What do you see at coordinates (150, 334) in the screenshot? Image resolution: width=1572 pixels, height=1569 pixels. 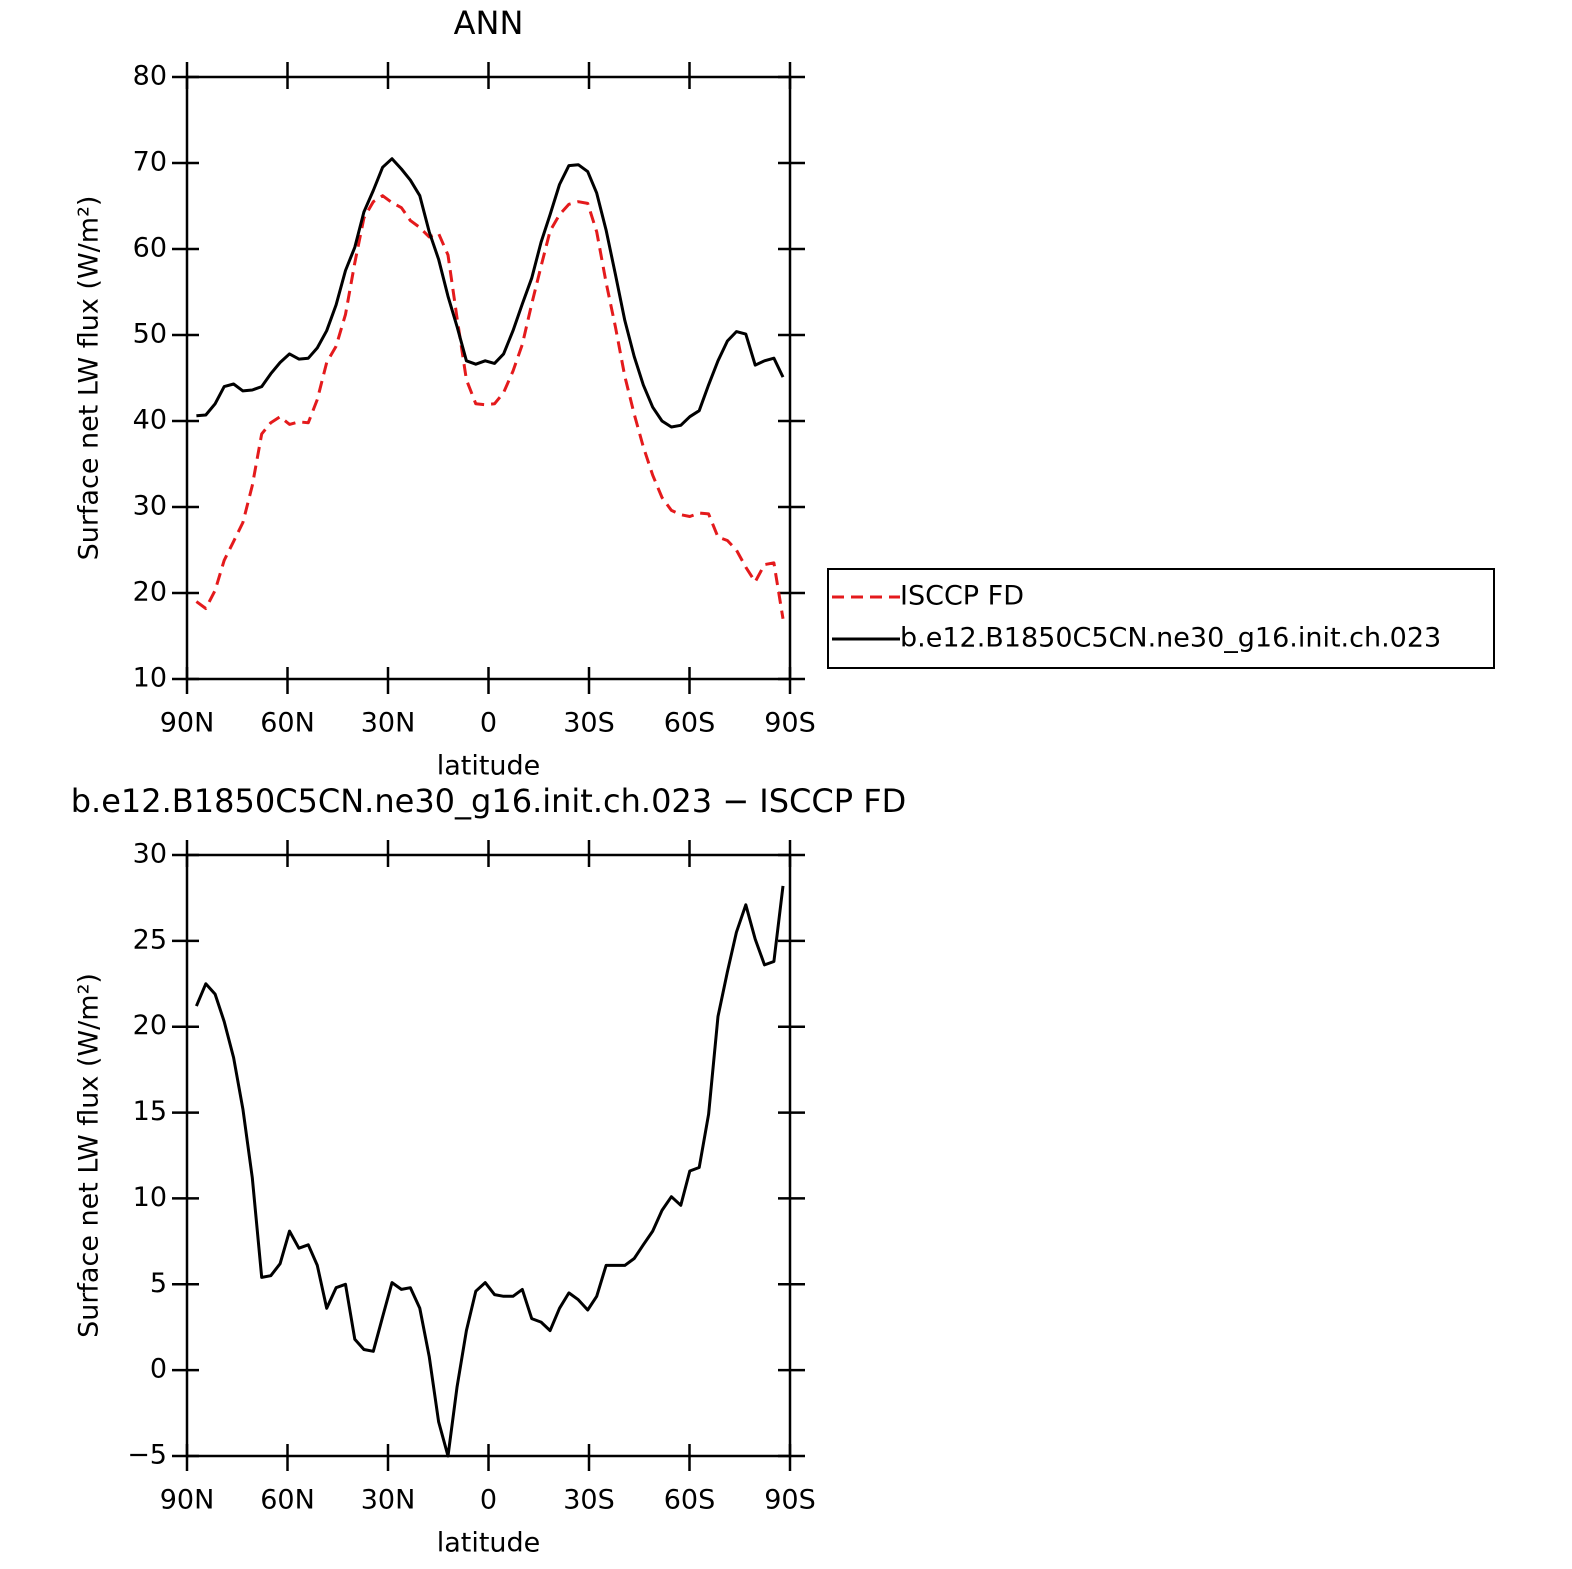 I see `y-tick-label: 50` at bounding box center [150, 334].